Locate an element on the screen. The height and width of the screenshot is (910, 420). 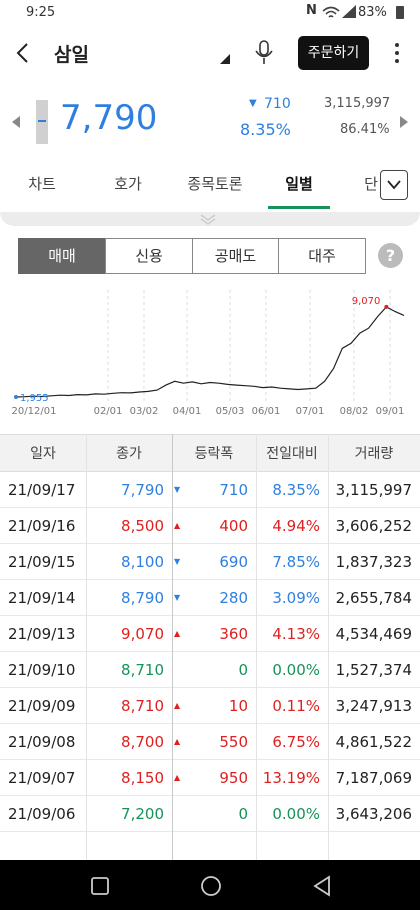
nav-back-icon is located at coordinates (322, 886).